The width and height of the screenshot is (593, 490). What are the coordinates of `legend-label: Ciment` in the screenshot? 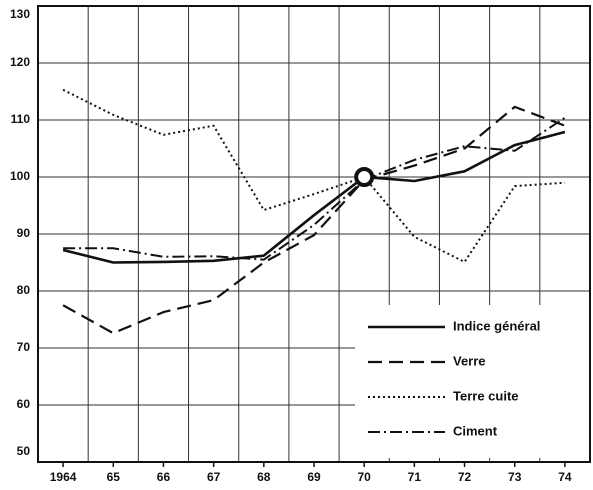 It's located at (475, 430).